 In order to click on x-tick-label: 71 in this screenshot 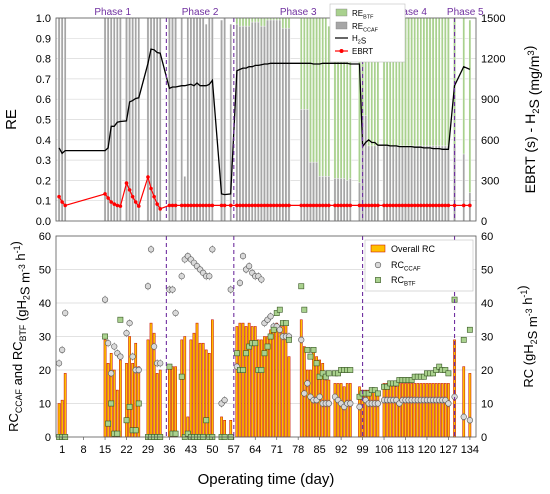, I will do `click(277, 450)`.